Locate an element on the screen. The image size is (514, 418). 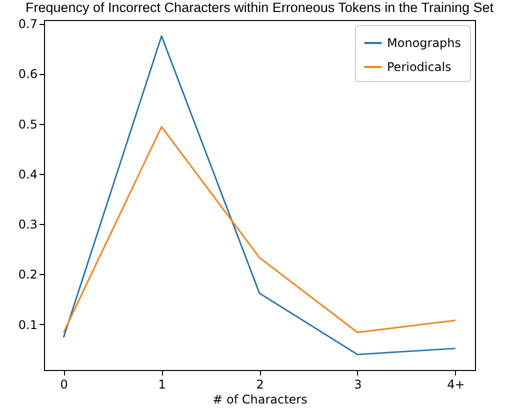
x-tick-label: 0 is located at coordinates (64, 385).